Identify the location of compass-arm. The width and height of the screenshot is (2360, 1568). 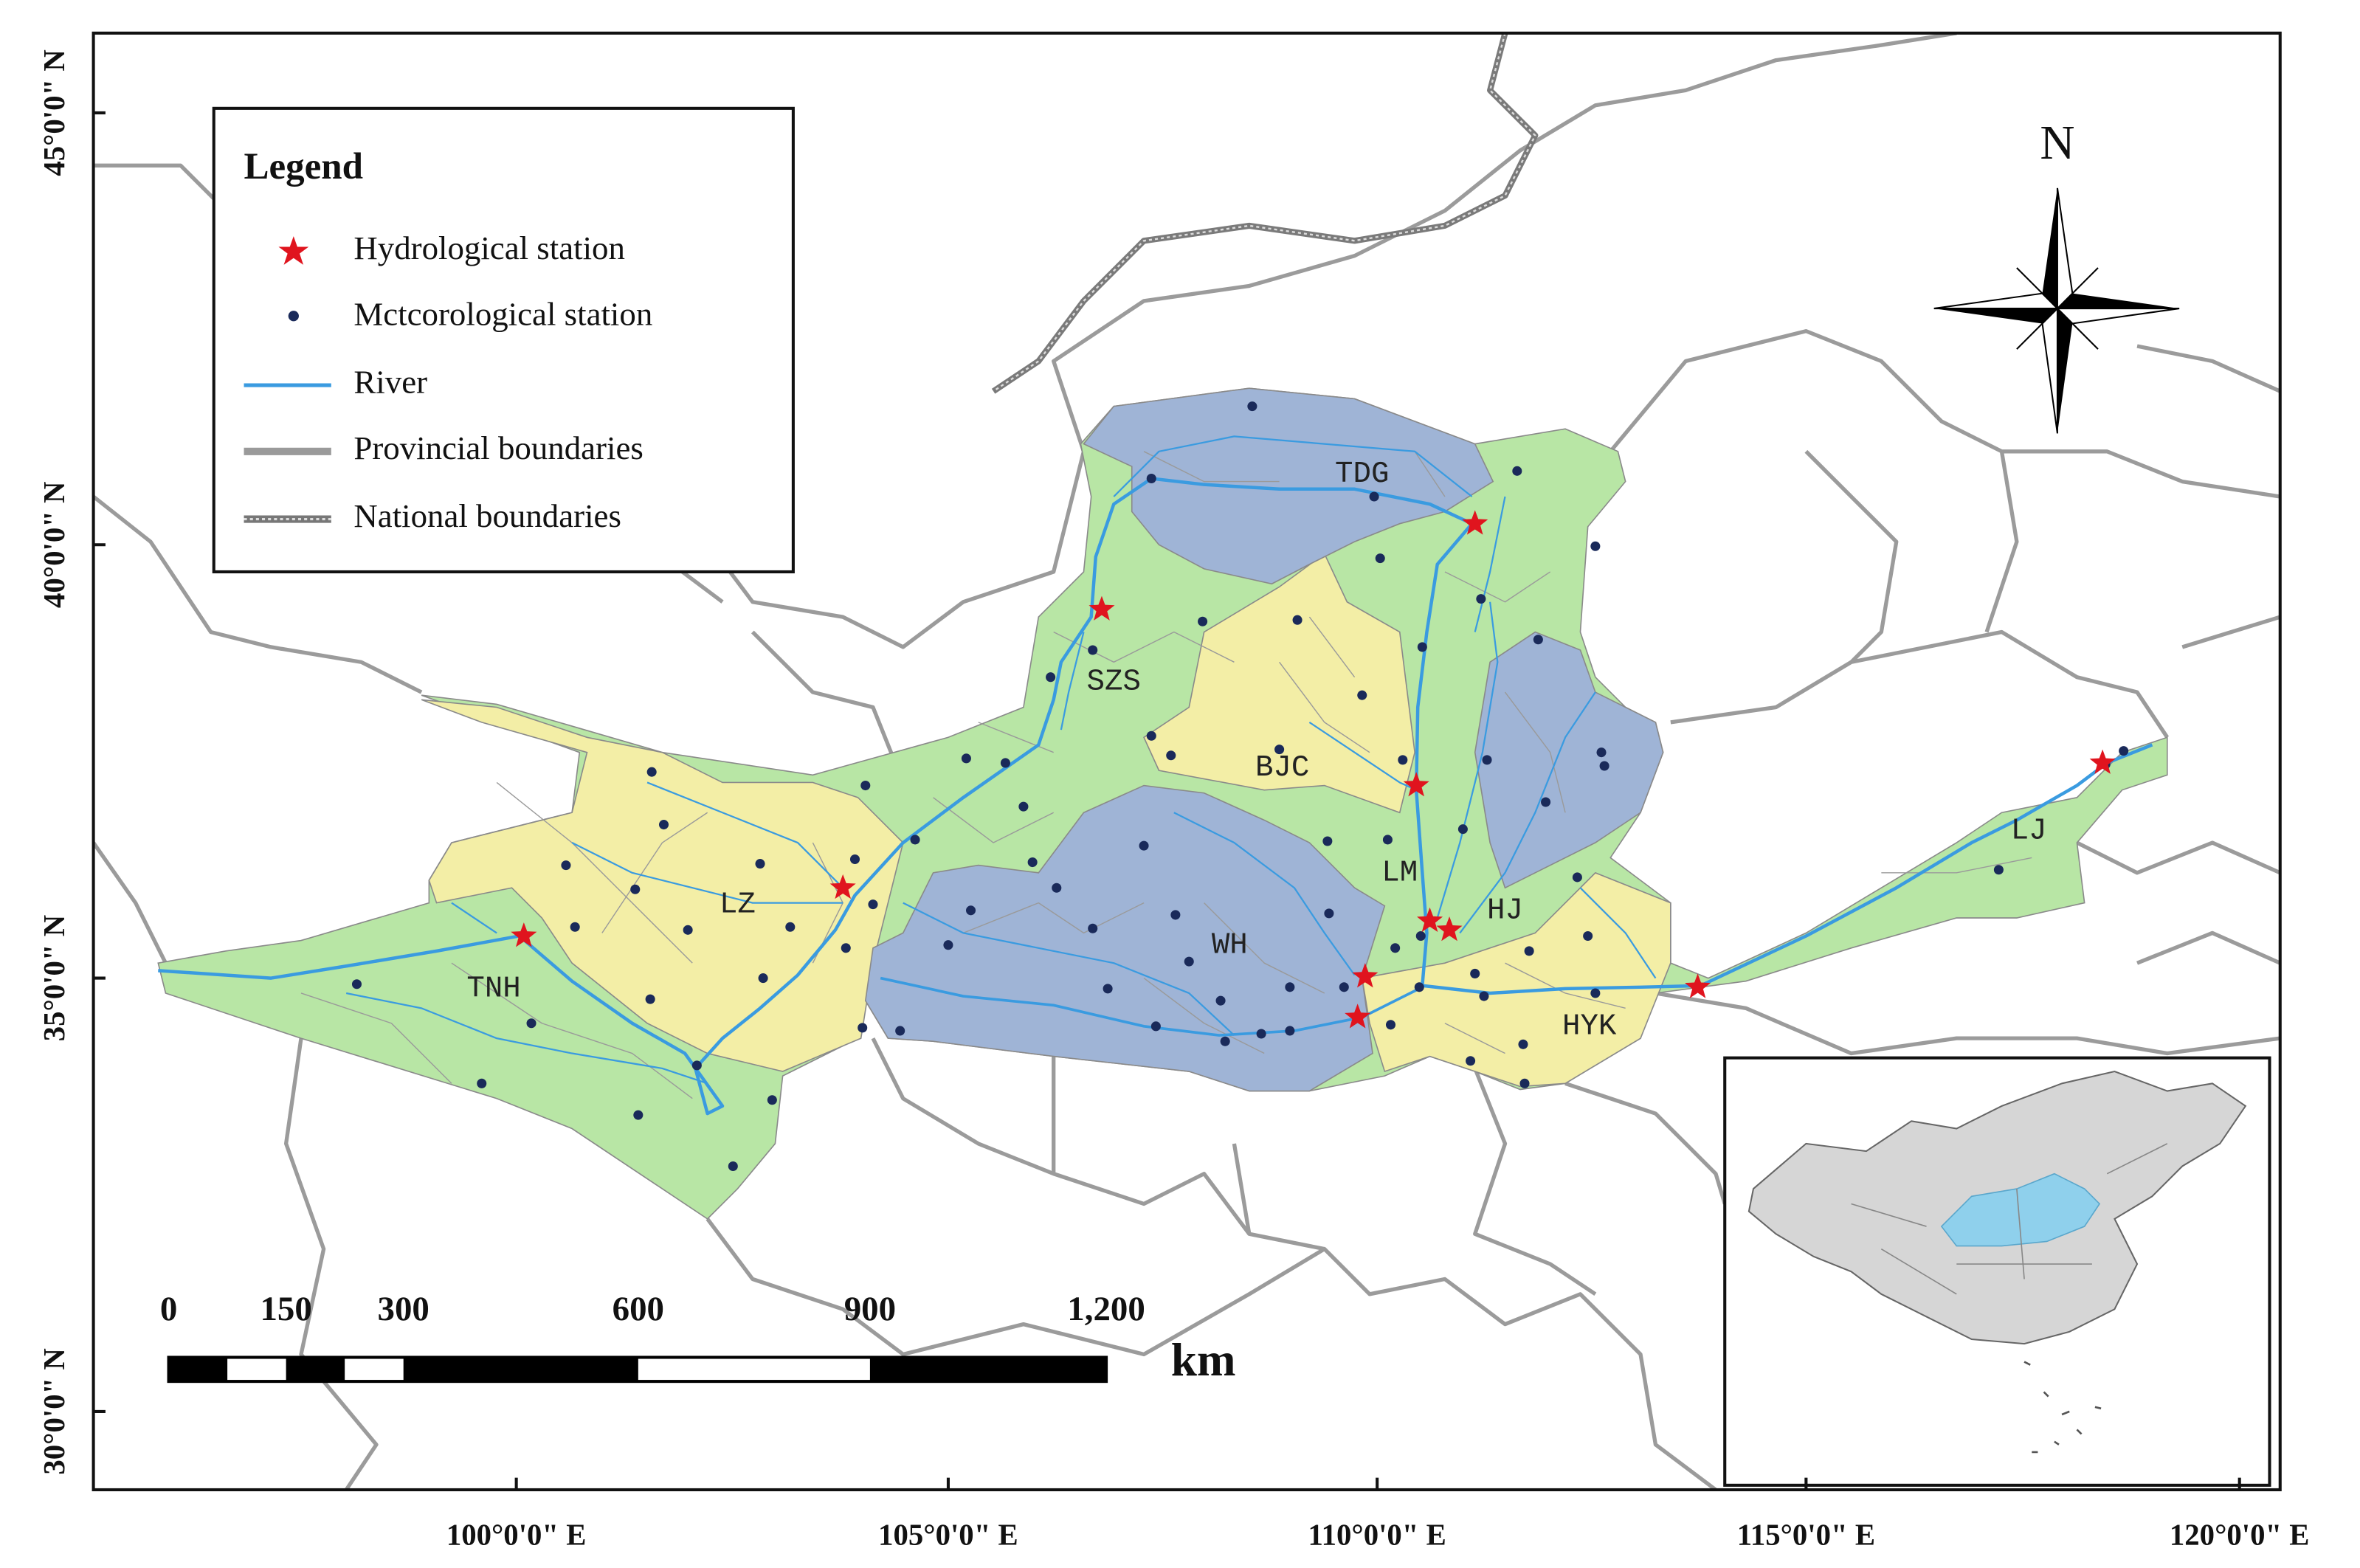
(2065, 371).